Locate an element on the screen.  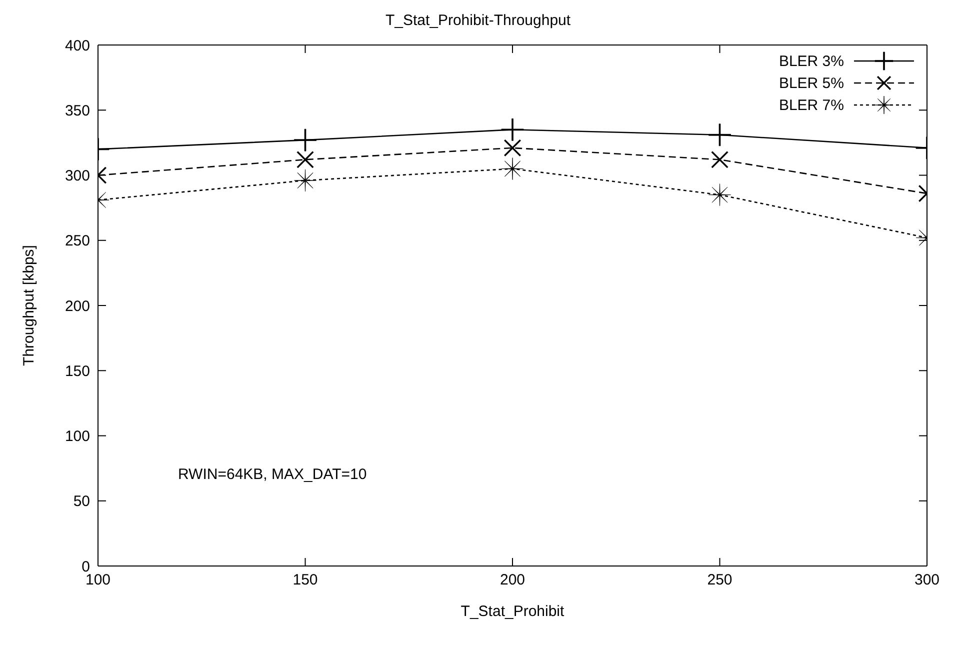
x-tick-label: 250 is located at coordinates (719, 580).